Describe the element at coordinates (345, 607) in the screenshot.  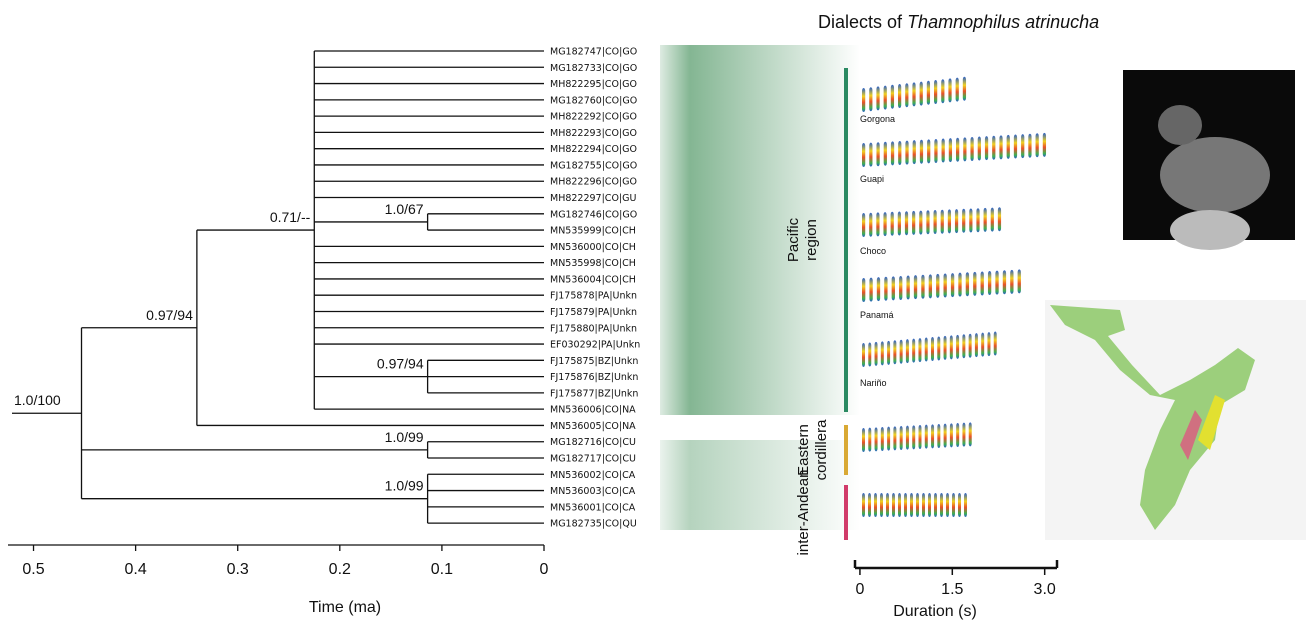
I see `axis-title: Time (ma)` at that location.